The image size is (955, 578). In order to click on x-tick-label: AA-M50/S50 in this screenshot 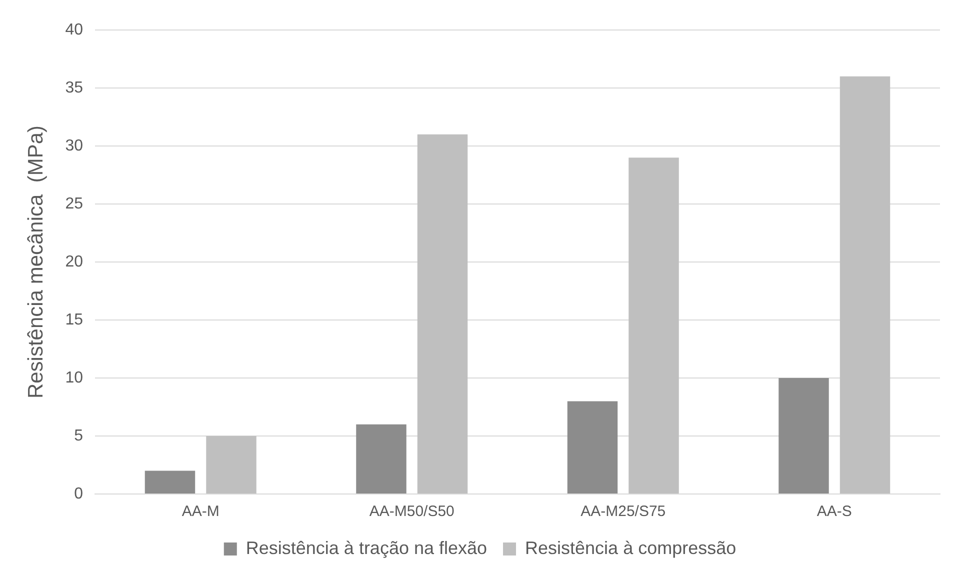, I will do `click(411, 511)`.